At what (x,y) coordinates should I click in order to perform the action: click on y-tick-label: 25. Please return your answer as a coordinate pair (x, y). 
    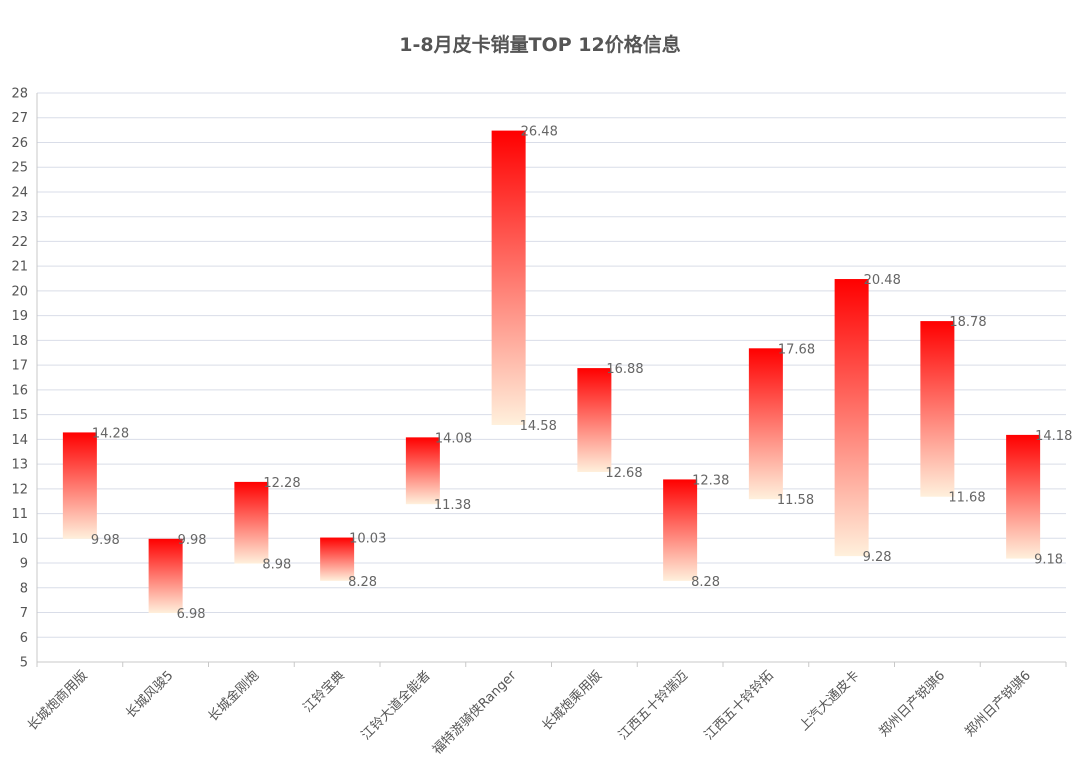
    Looking at the image, I should click on (19, 168).